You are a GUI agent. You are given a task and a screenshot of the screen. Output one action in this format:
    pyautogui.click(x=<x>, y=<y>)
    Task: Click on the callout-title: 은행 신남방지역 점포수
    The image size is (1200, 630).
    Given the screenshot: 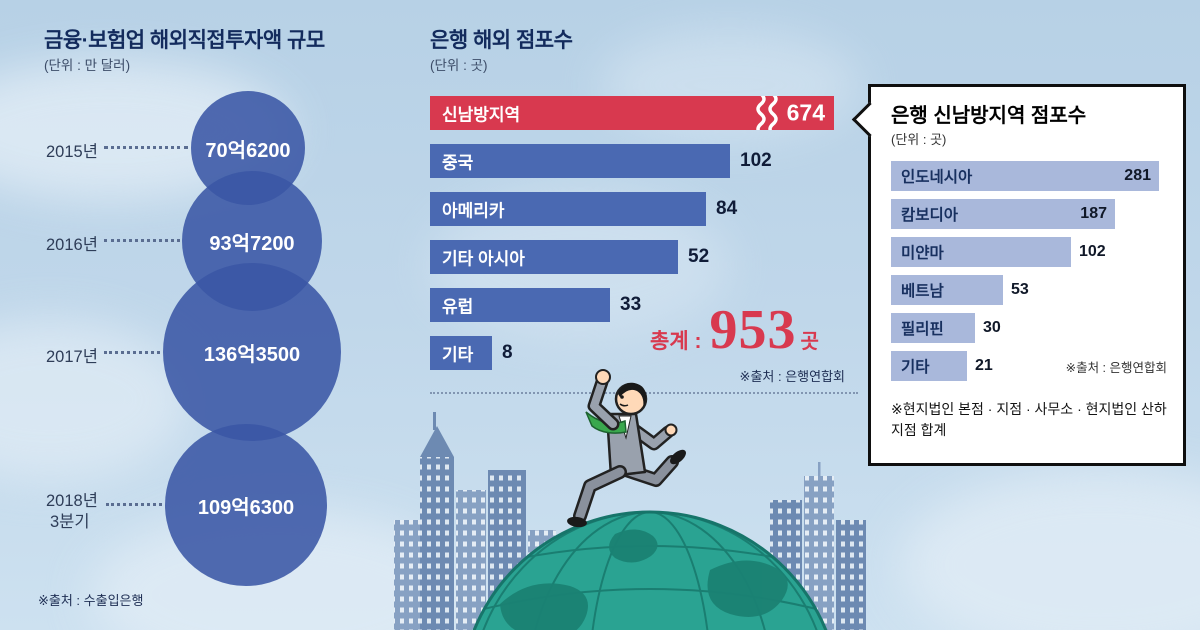 What is the action you would take?
    pyautogui.click(x=989, y=116)
    